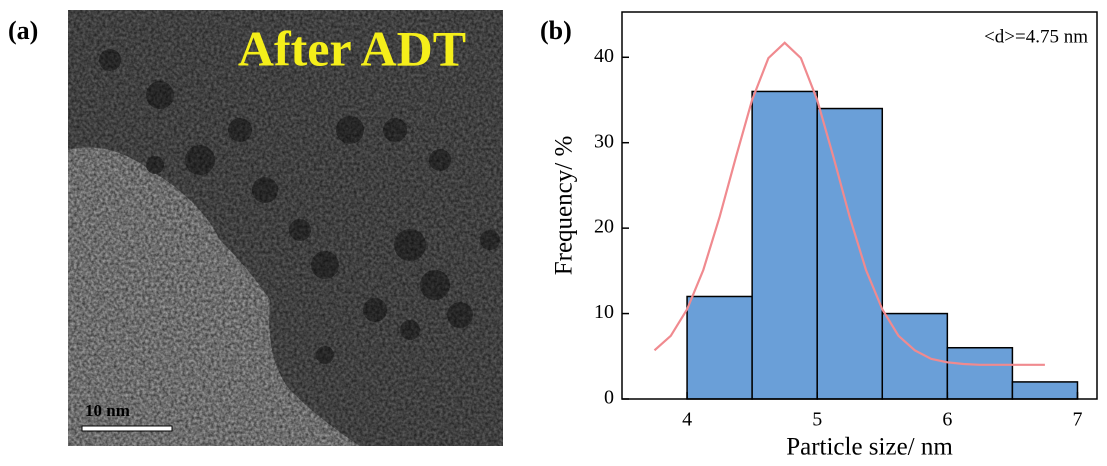 This screenshot has height=466, width=1107. I want to click on panel-label: (b), so click(556, 30).